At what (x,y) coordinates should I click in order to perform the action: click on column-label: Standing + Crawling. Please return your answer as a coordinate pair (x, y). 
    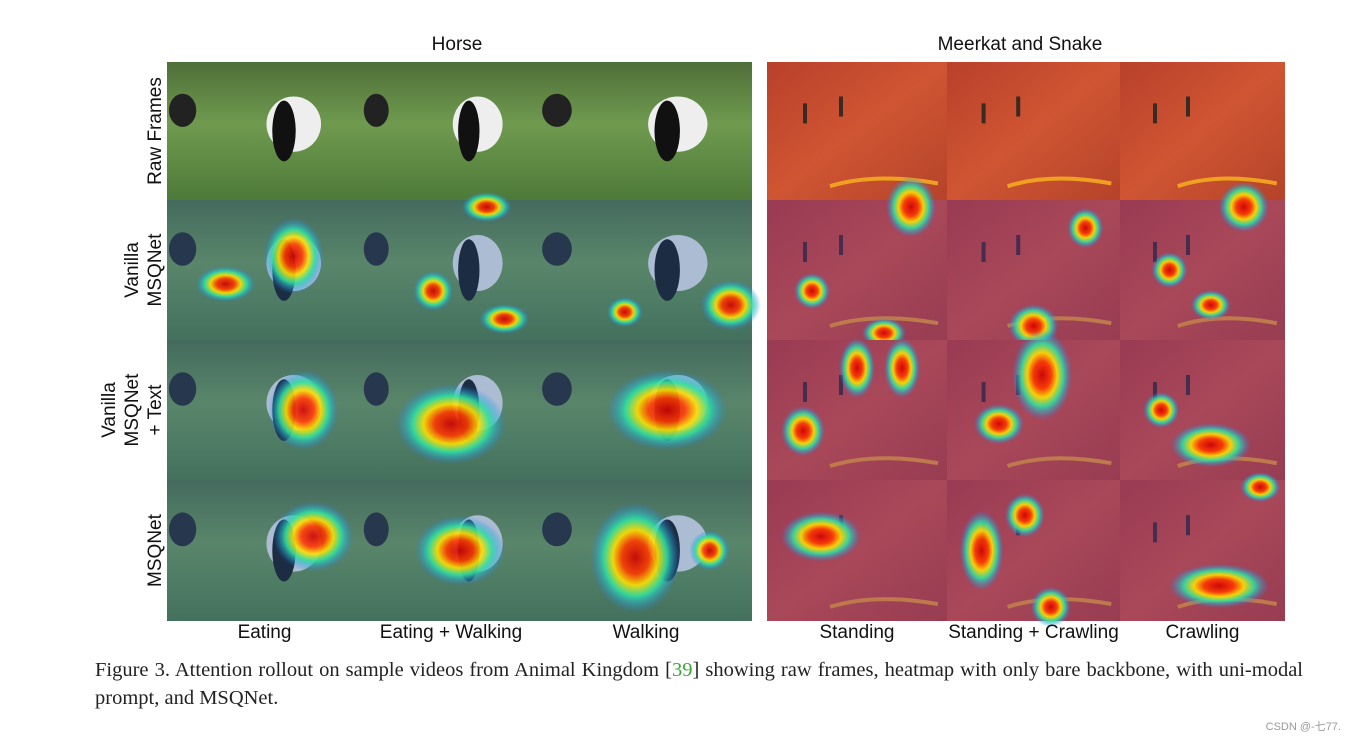
    Looking at the image, I should click on (1033, 632).